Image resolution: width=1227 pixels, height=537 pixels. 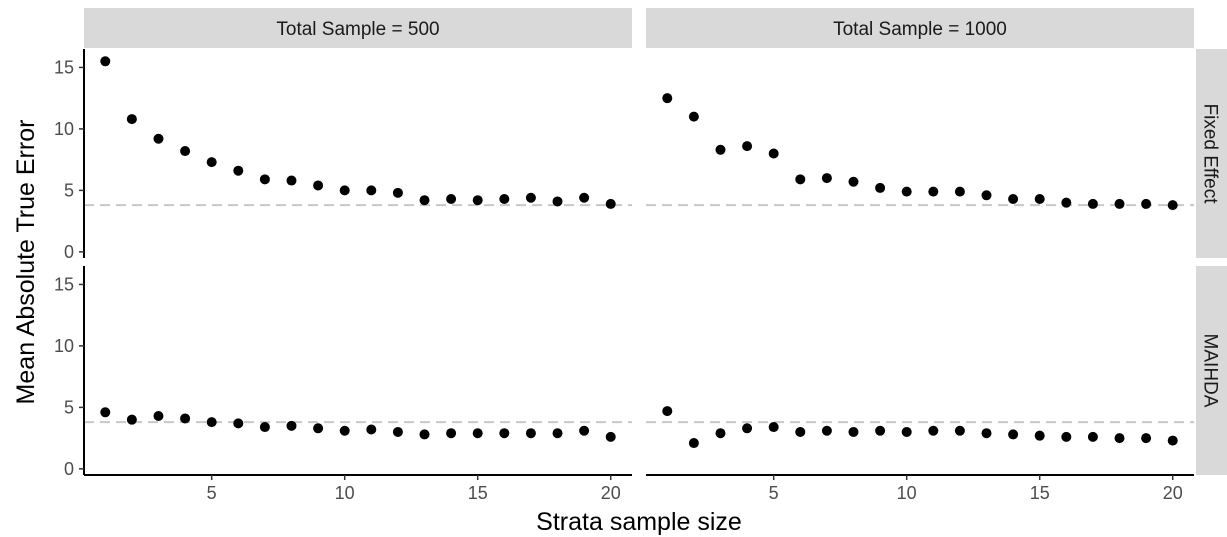 I want to click on row-strip-label: MAIHDA, so click(x=1210, y=371).